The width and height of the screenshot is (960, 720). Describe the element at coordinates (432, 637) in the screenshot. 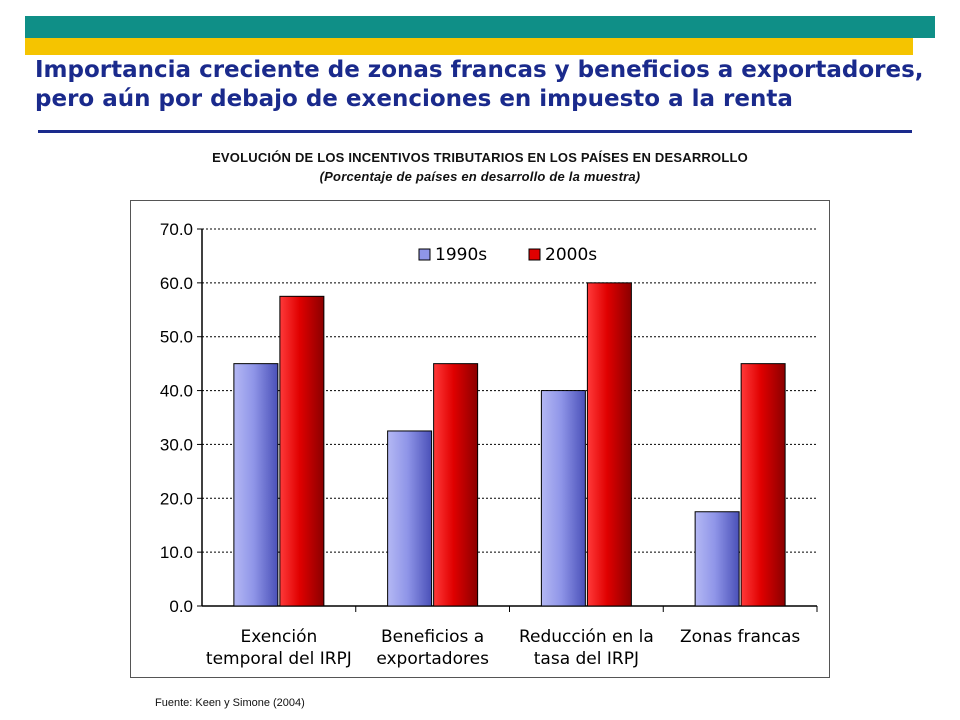

I see `x-tick-label: Beneficios a` at that location.